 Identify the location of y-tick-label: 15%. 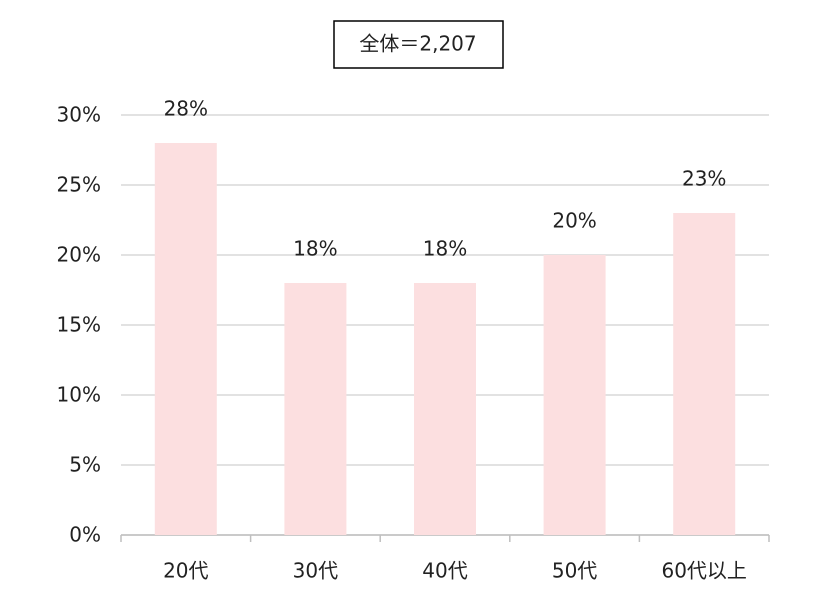
(79, 325).